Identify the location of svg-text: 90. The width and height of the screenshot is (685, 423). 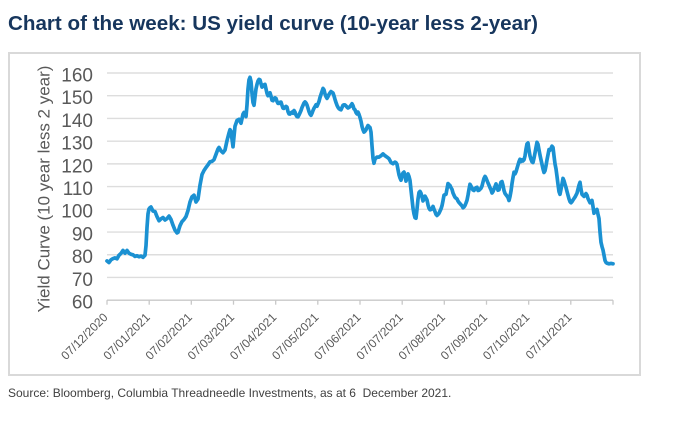
(82, 234).